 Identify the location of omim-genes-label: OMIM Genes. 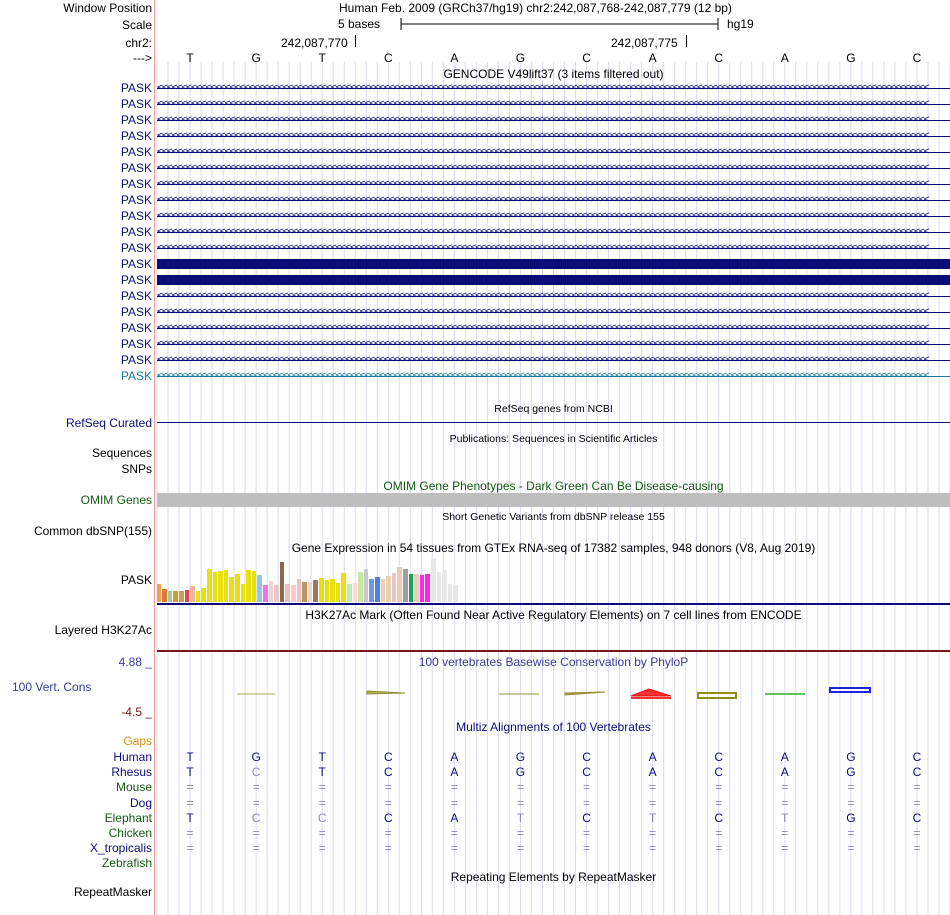
(116, 500).